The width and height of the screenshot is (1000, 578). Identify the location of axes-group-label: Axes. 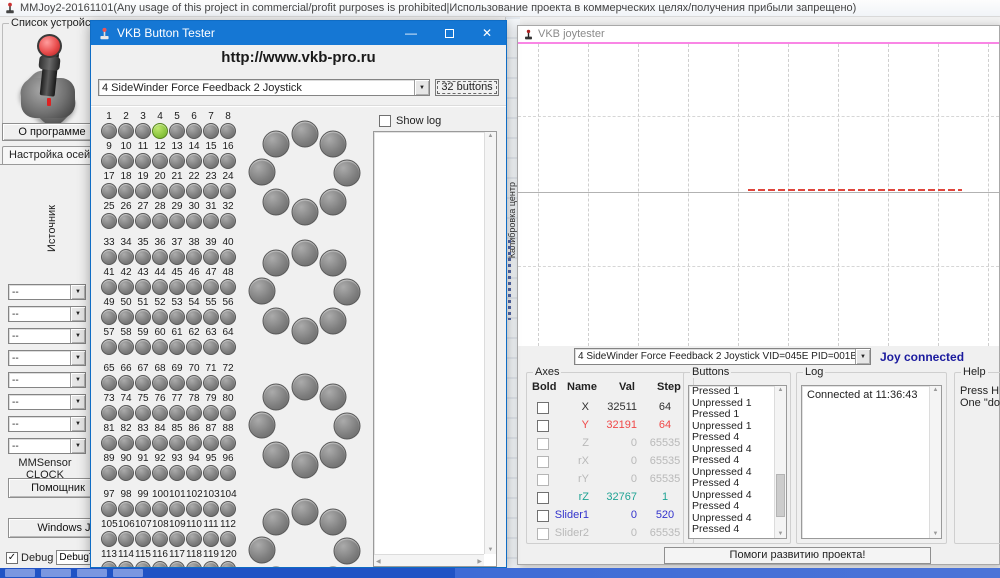
(547, 372).